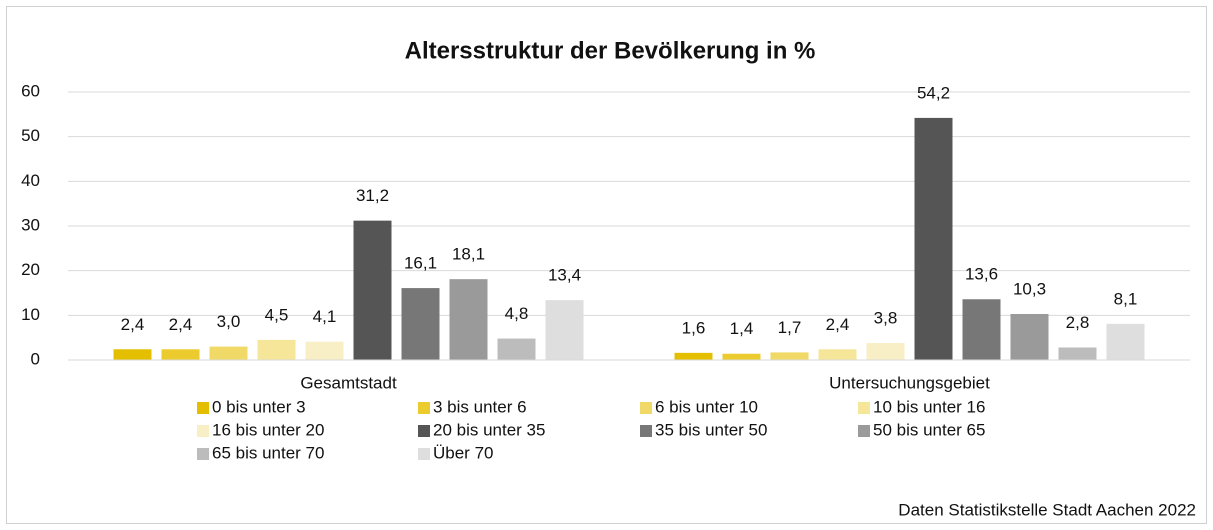  What do you see at coordinates (610, 50) in the screenshot?
I see `chart-title: Altersstruktur der Bevölkerung in %` at bounding box center [610, 50].